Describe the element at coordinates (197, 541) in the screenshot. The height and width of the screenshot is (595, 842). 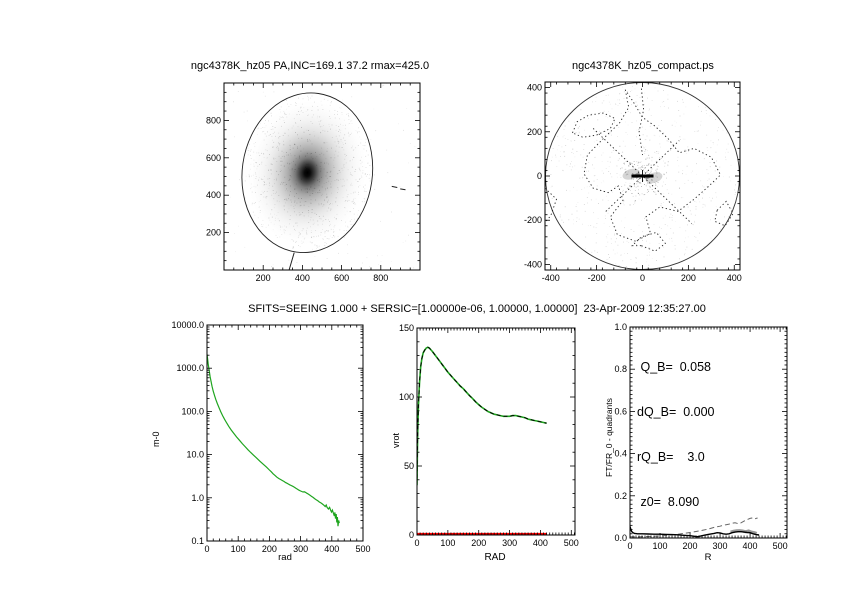
I see `svg-text: 0.1` at that location.